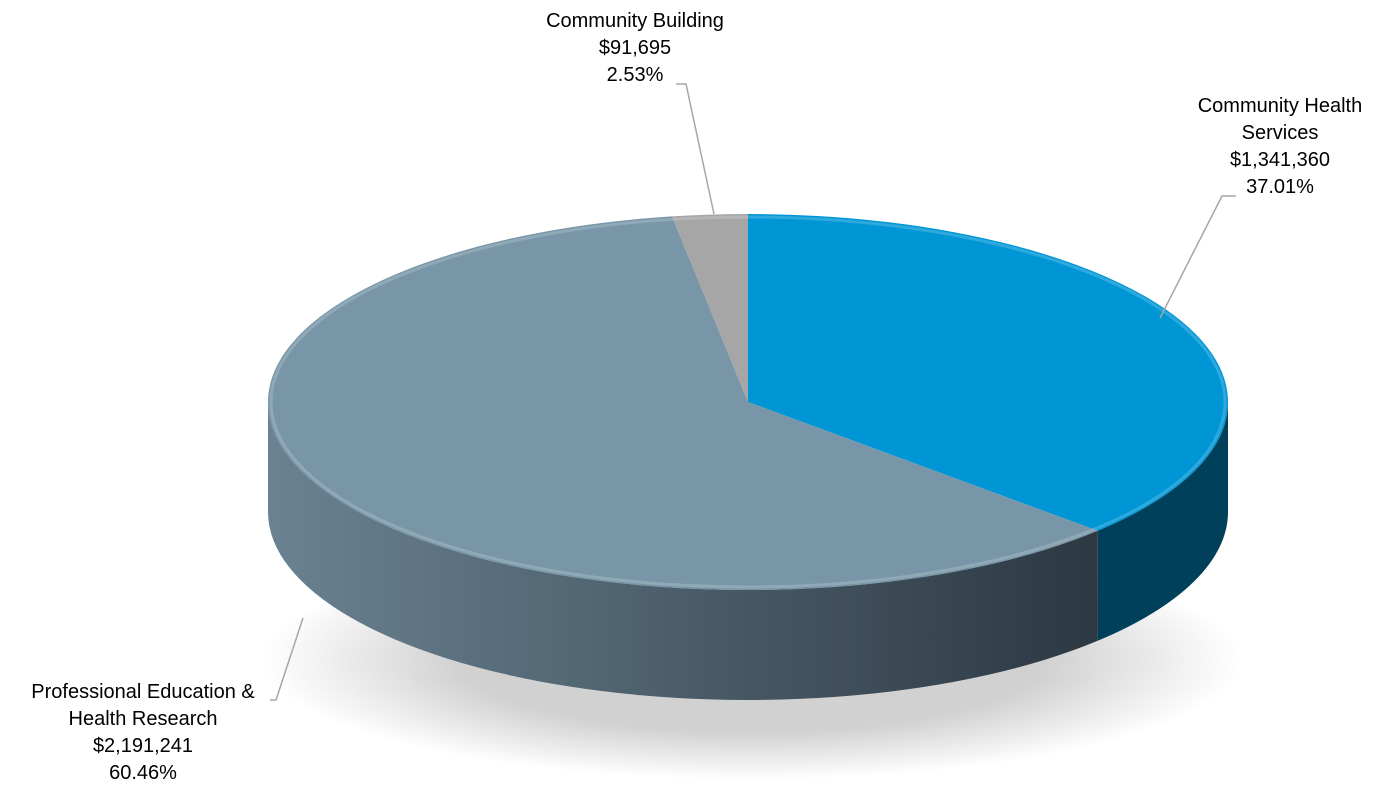  What do you see at coordinates (1280, 187) in the screenshot?
I see `slice-label-percent: 37.01%` at bounding box center [1280, 187].